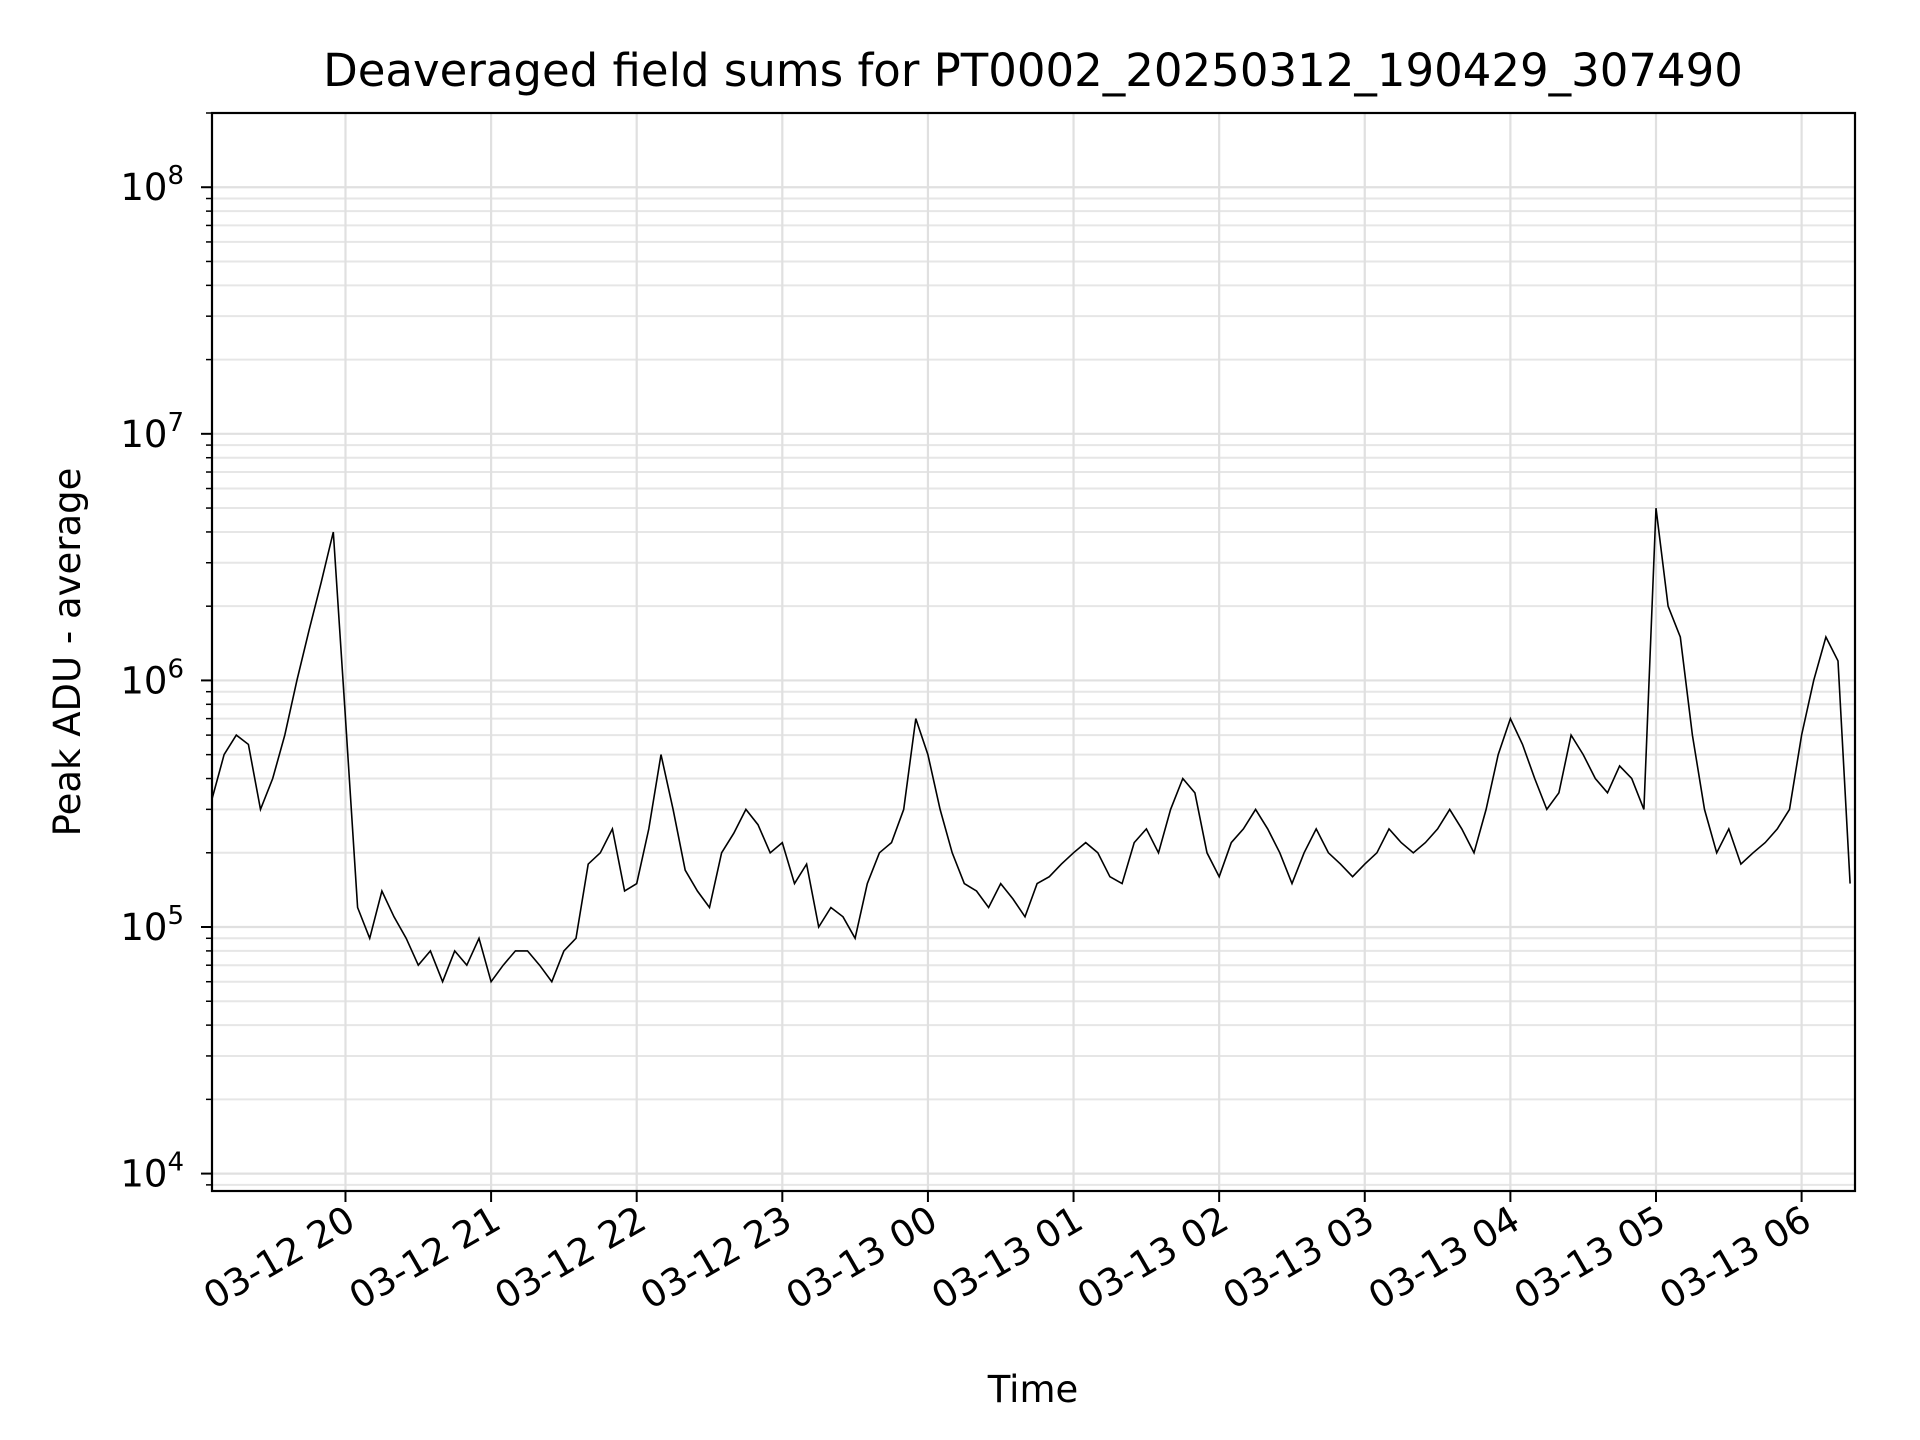 The image size is (1920, 1440). Describe the element at coordinates (152, 432) in the screenshot. I see `y-tick-label: 107` at that location.